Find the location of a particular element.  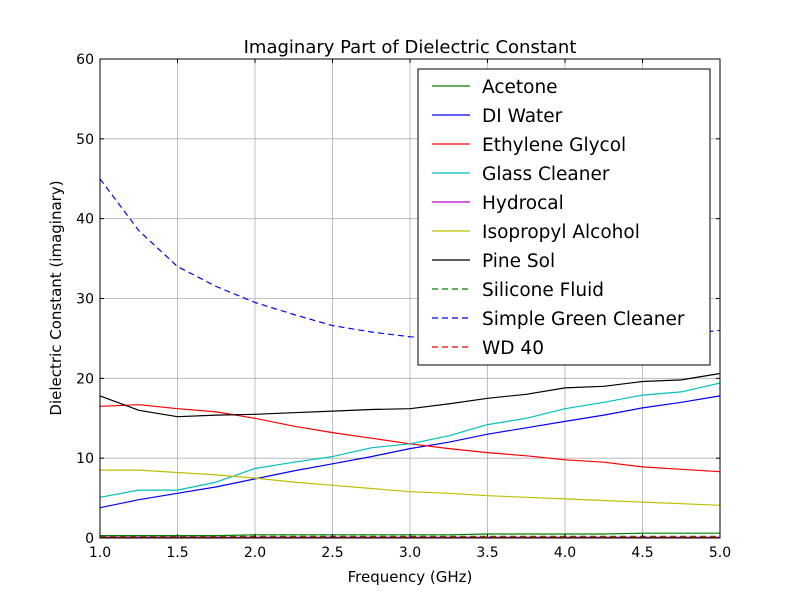

legend-label: Simple Green Cleaner is located at coordinates (583, 319).